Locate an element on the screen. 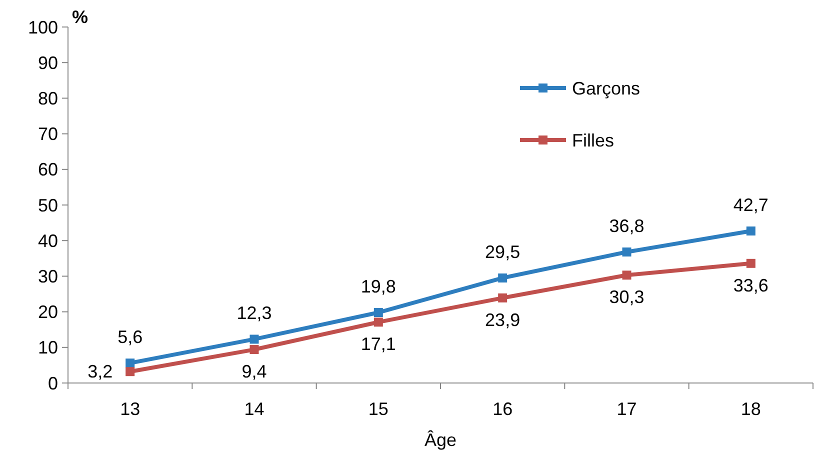 The image size is (821, 452). y-tick-label: 100 is located at coordinates (43, 27).